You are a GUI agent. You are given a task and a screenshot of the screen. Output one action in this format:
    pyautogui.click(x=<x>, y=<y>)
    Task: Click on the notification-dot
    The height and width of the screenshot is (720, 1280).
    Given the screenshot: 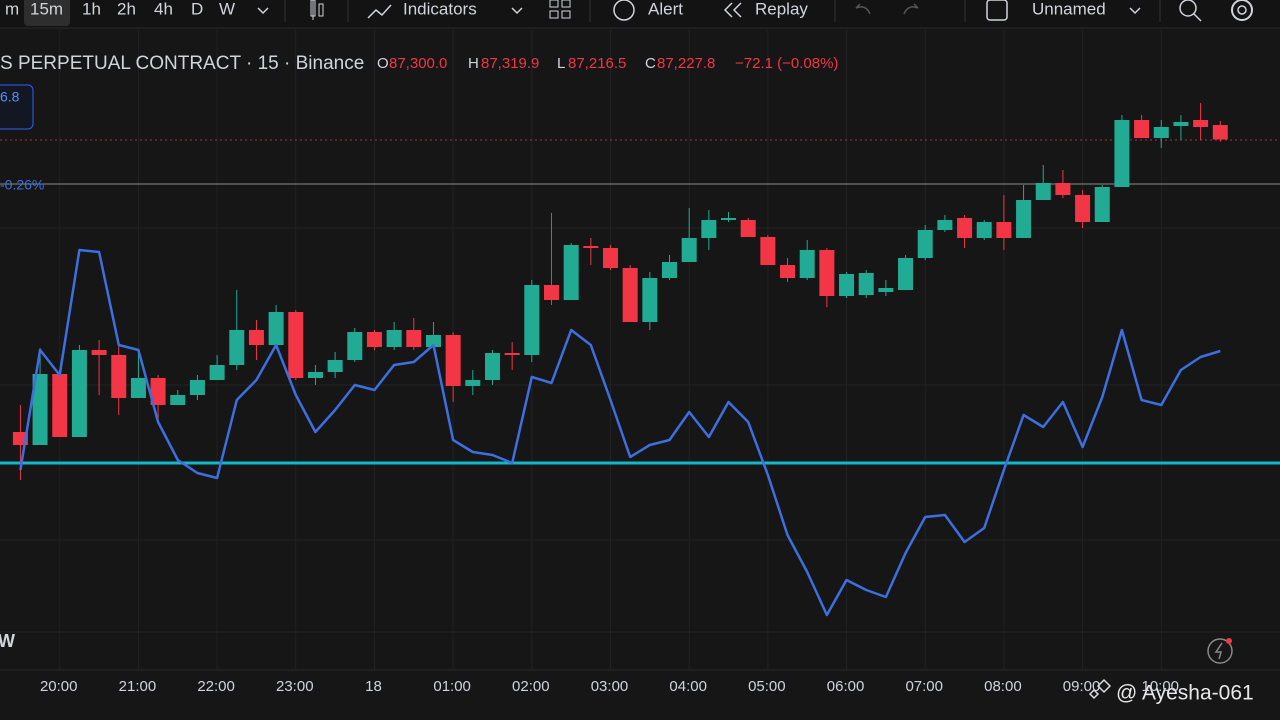 What is the action you would take?
    pyautogui.click(x=1229, y=641)
    